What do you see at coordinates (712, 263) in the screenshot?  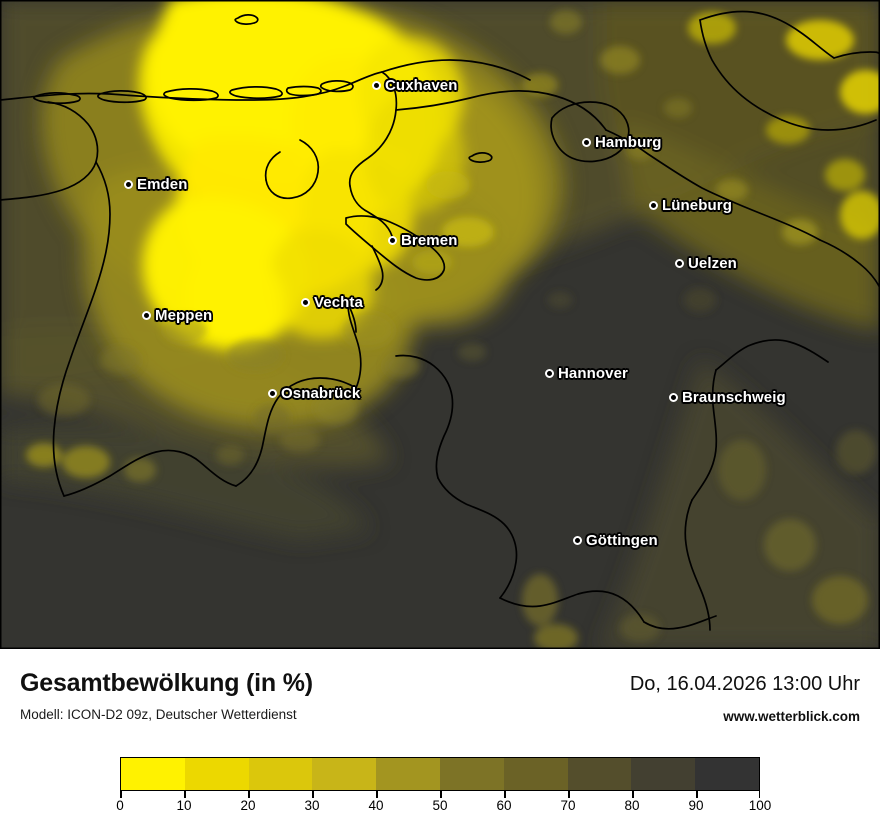 I see `city-label: Uelzen` at bounding box center [712, 263].